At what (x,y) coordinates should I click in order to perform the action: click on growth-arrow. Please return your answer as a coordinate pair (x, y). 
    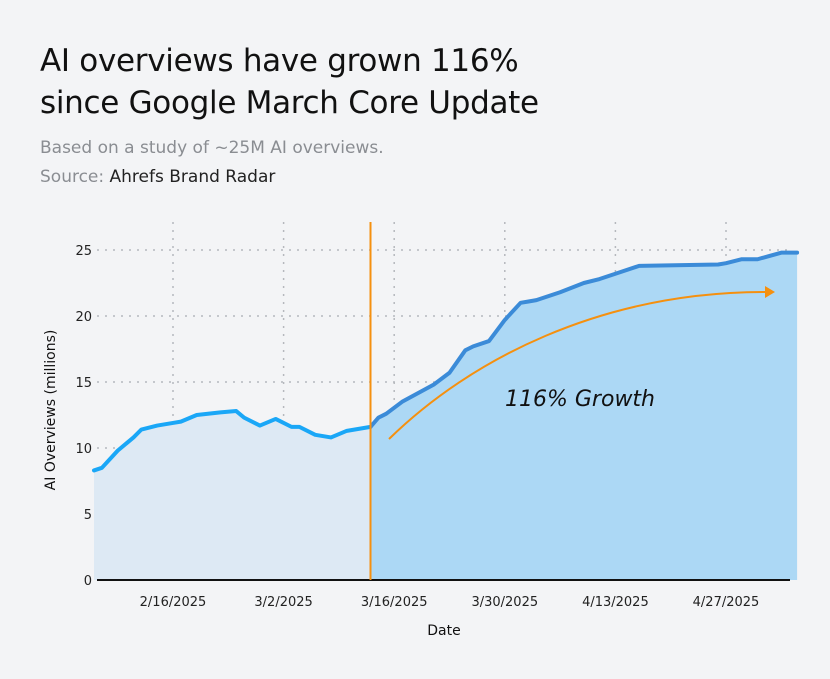
    Looking at the image, I should click on (577, 365).